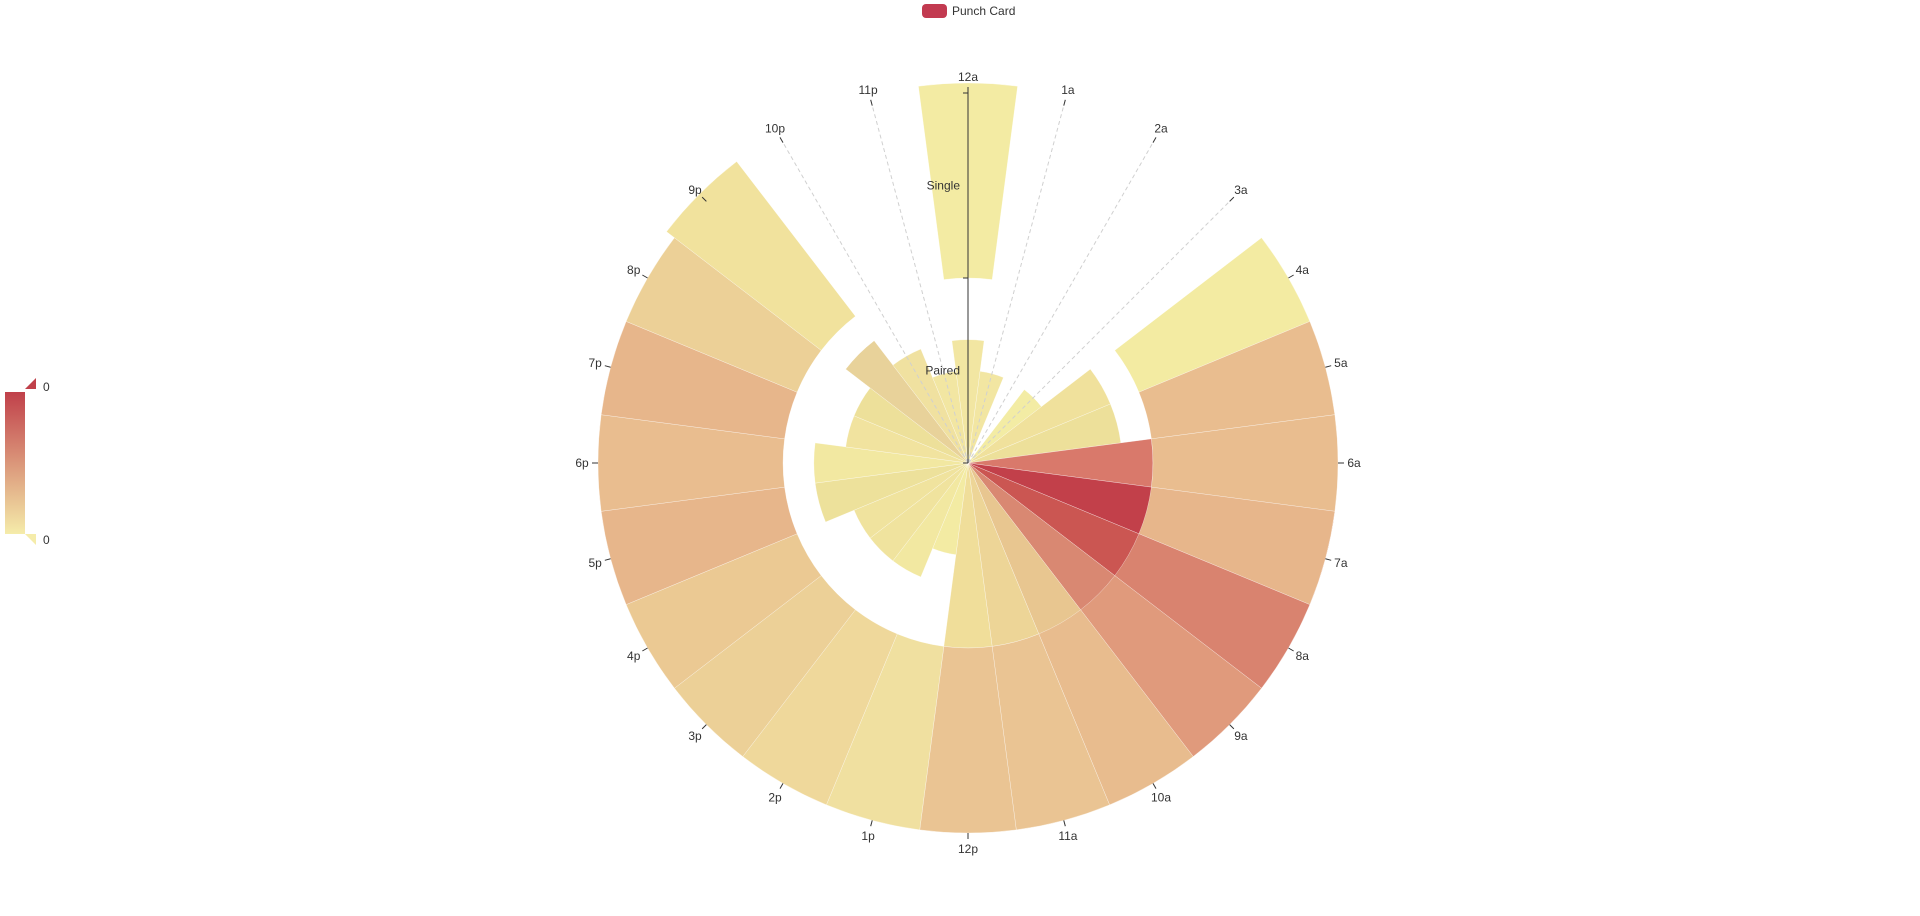 This screenshot has width=1920, height=916. Describe the element at coordinates (46, 387) in the screenshot. I see `visual-map-max-label: 0` at that location.